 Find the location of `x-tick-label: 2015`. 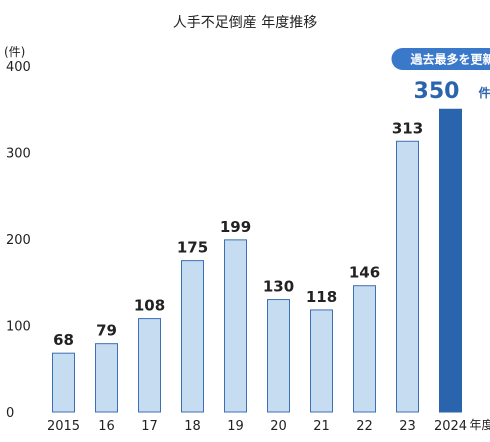

x-tick-label: 2015 is located at coordinates (63, 426).